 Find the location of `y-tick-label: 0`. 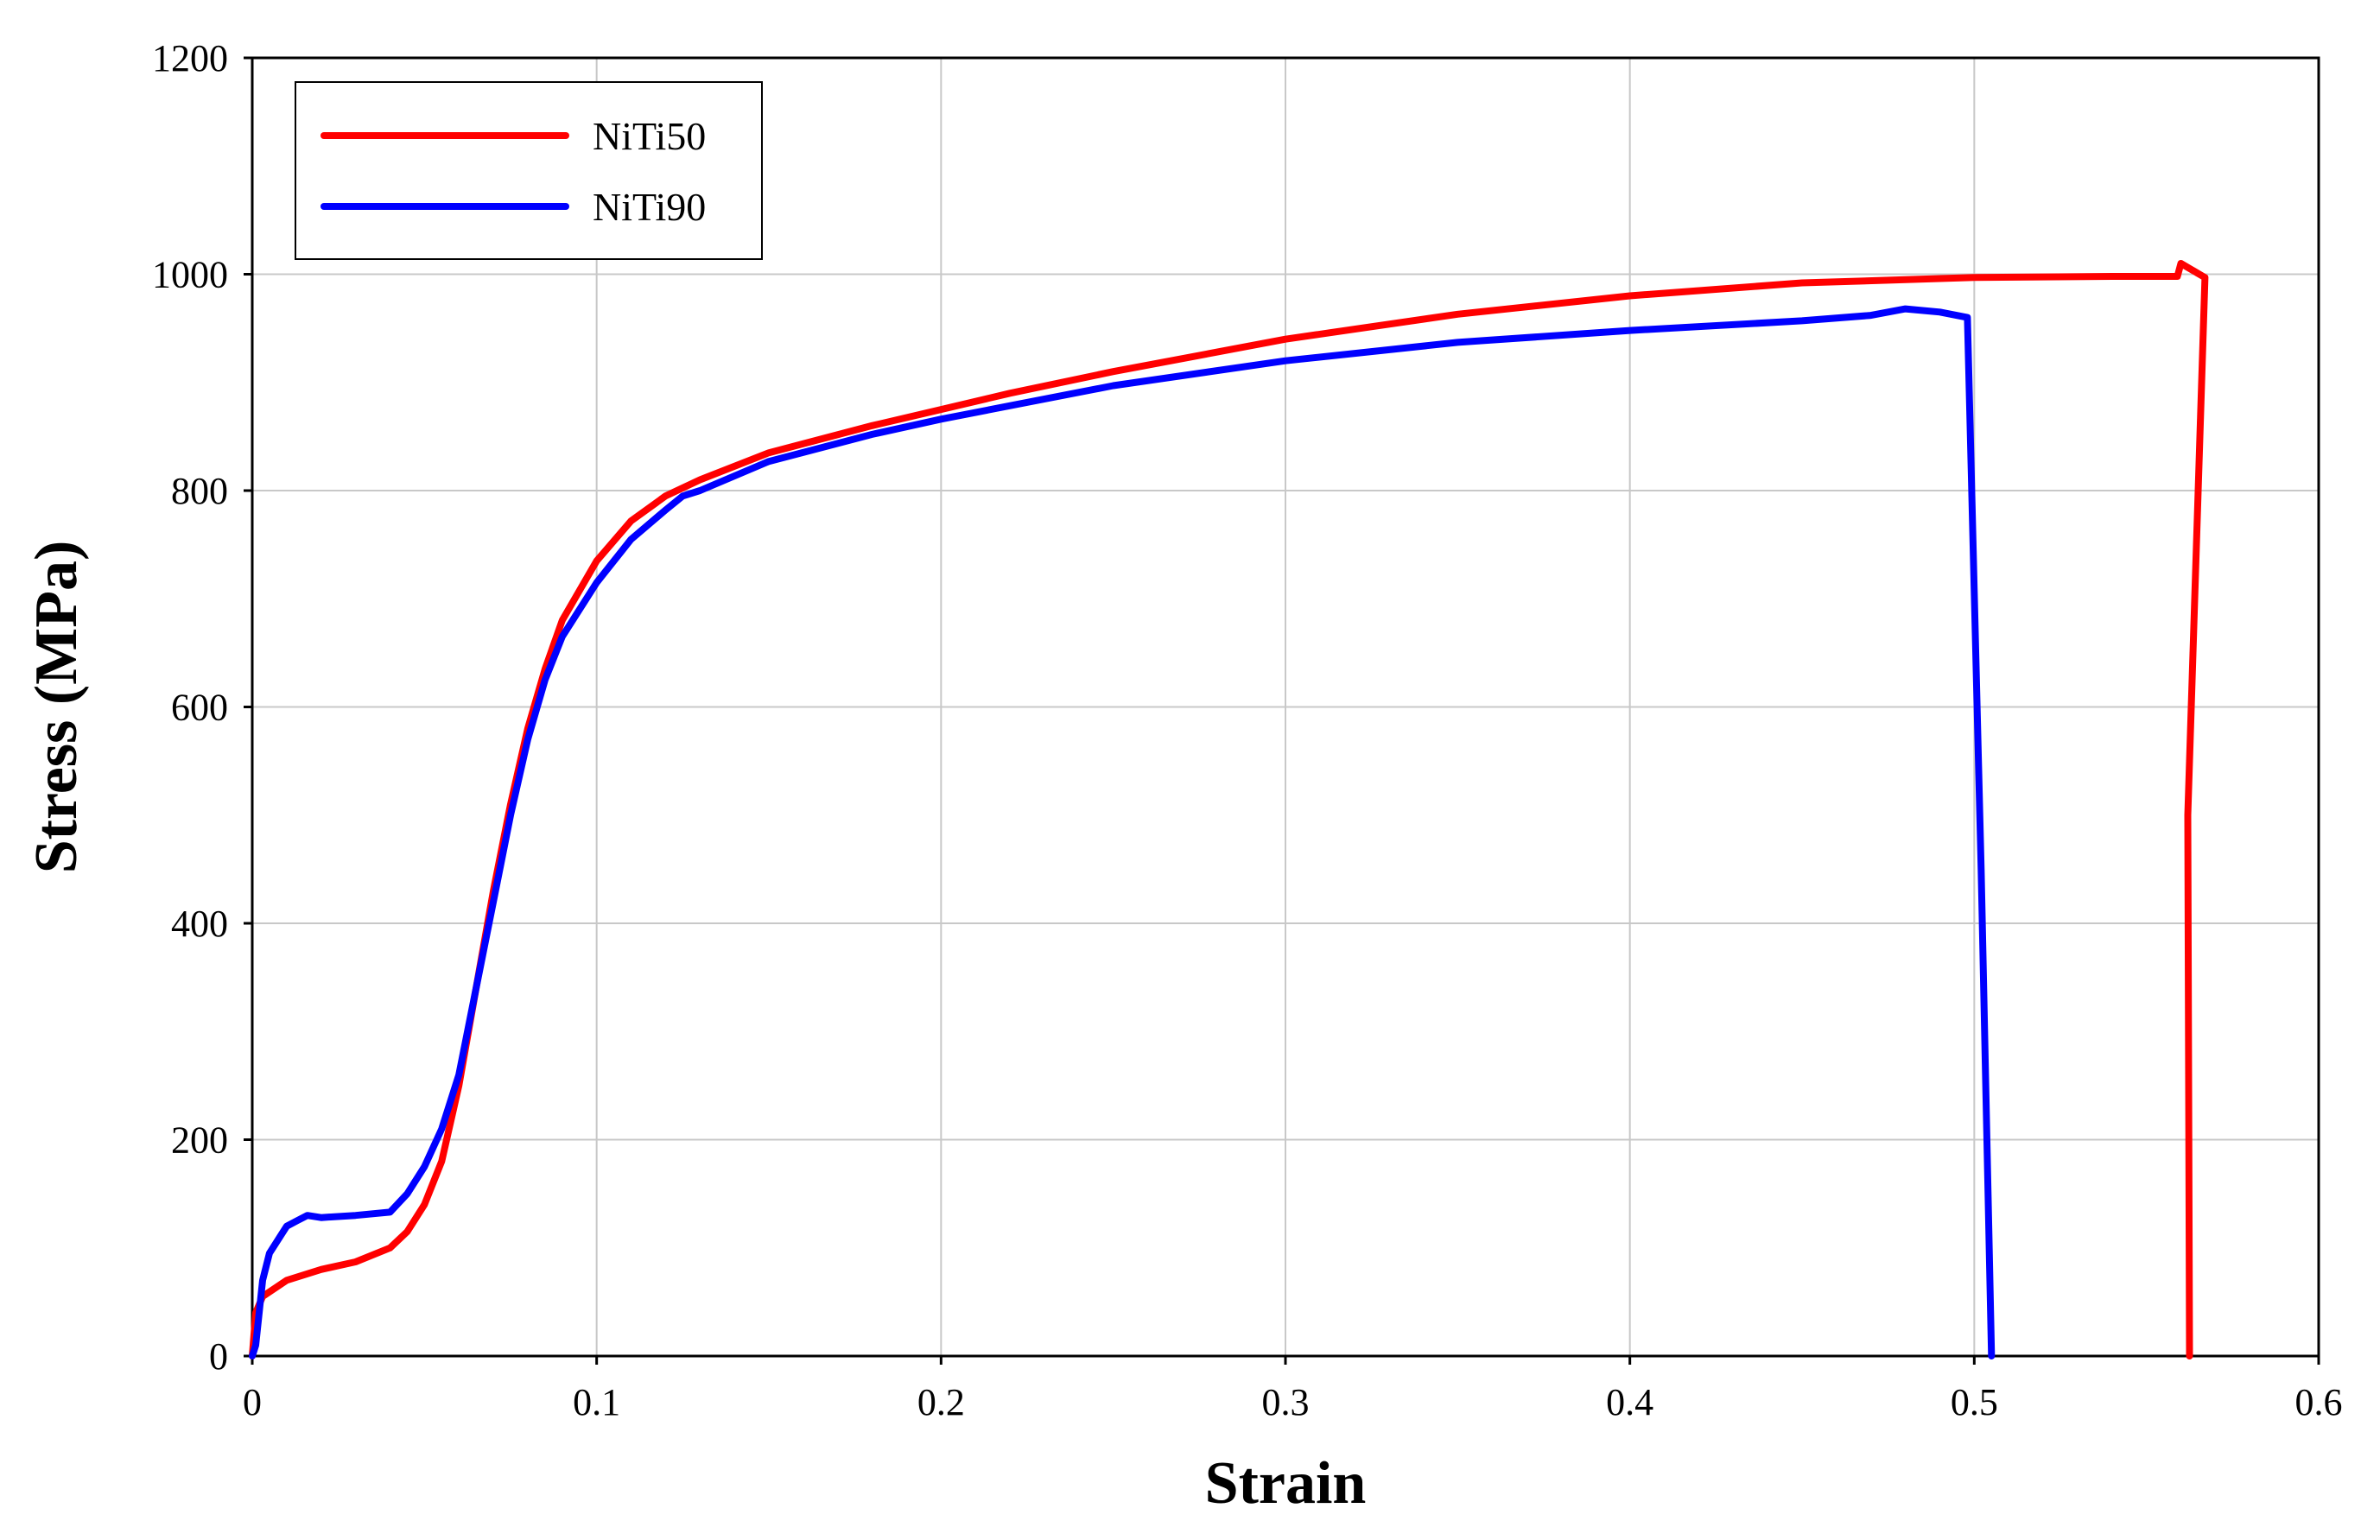

y-tick-label: 0 is located at coordinates (218, 1356).